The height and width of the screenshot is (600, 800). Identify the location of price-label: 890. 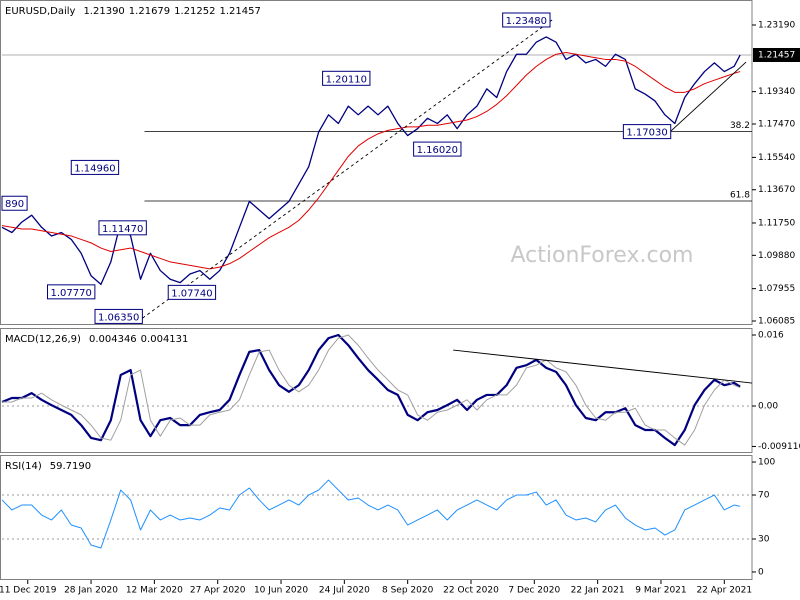
(14, 204).